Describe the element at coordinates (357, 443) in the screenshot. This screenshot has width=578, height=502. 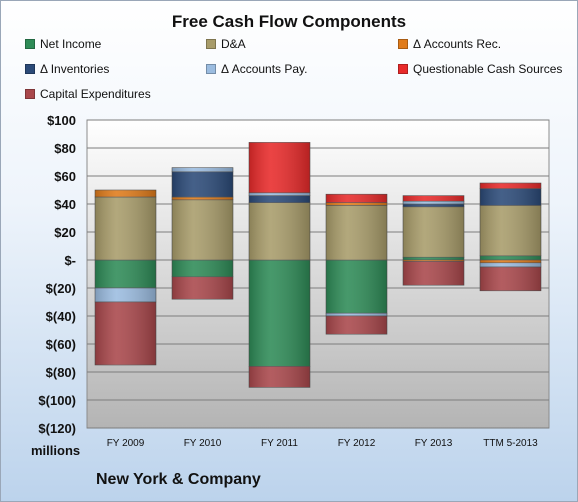
I see `x-tick-label: FY 2012` at that location.